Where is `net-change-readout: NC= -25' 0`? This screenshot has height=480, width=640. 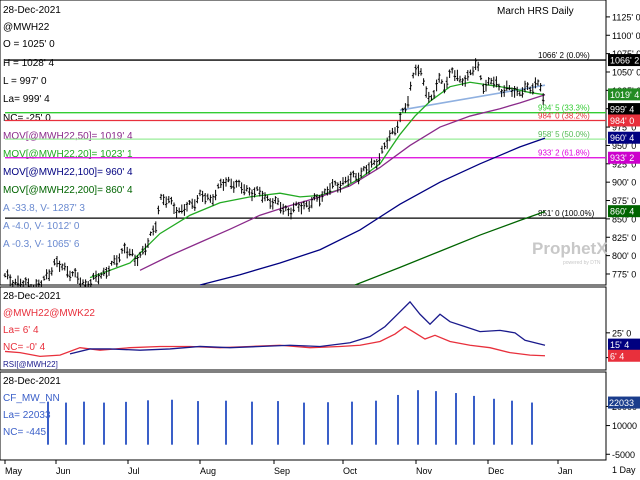 net-change-readout: NC= -25' 0 is located at coordinates (27, 118).